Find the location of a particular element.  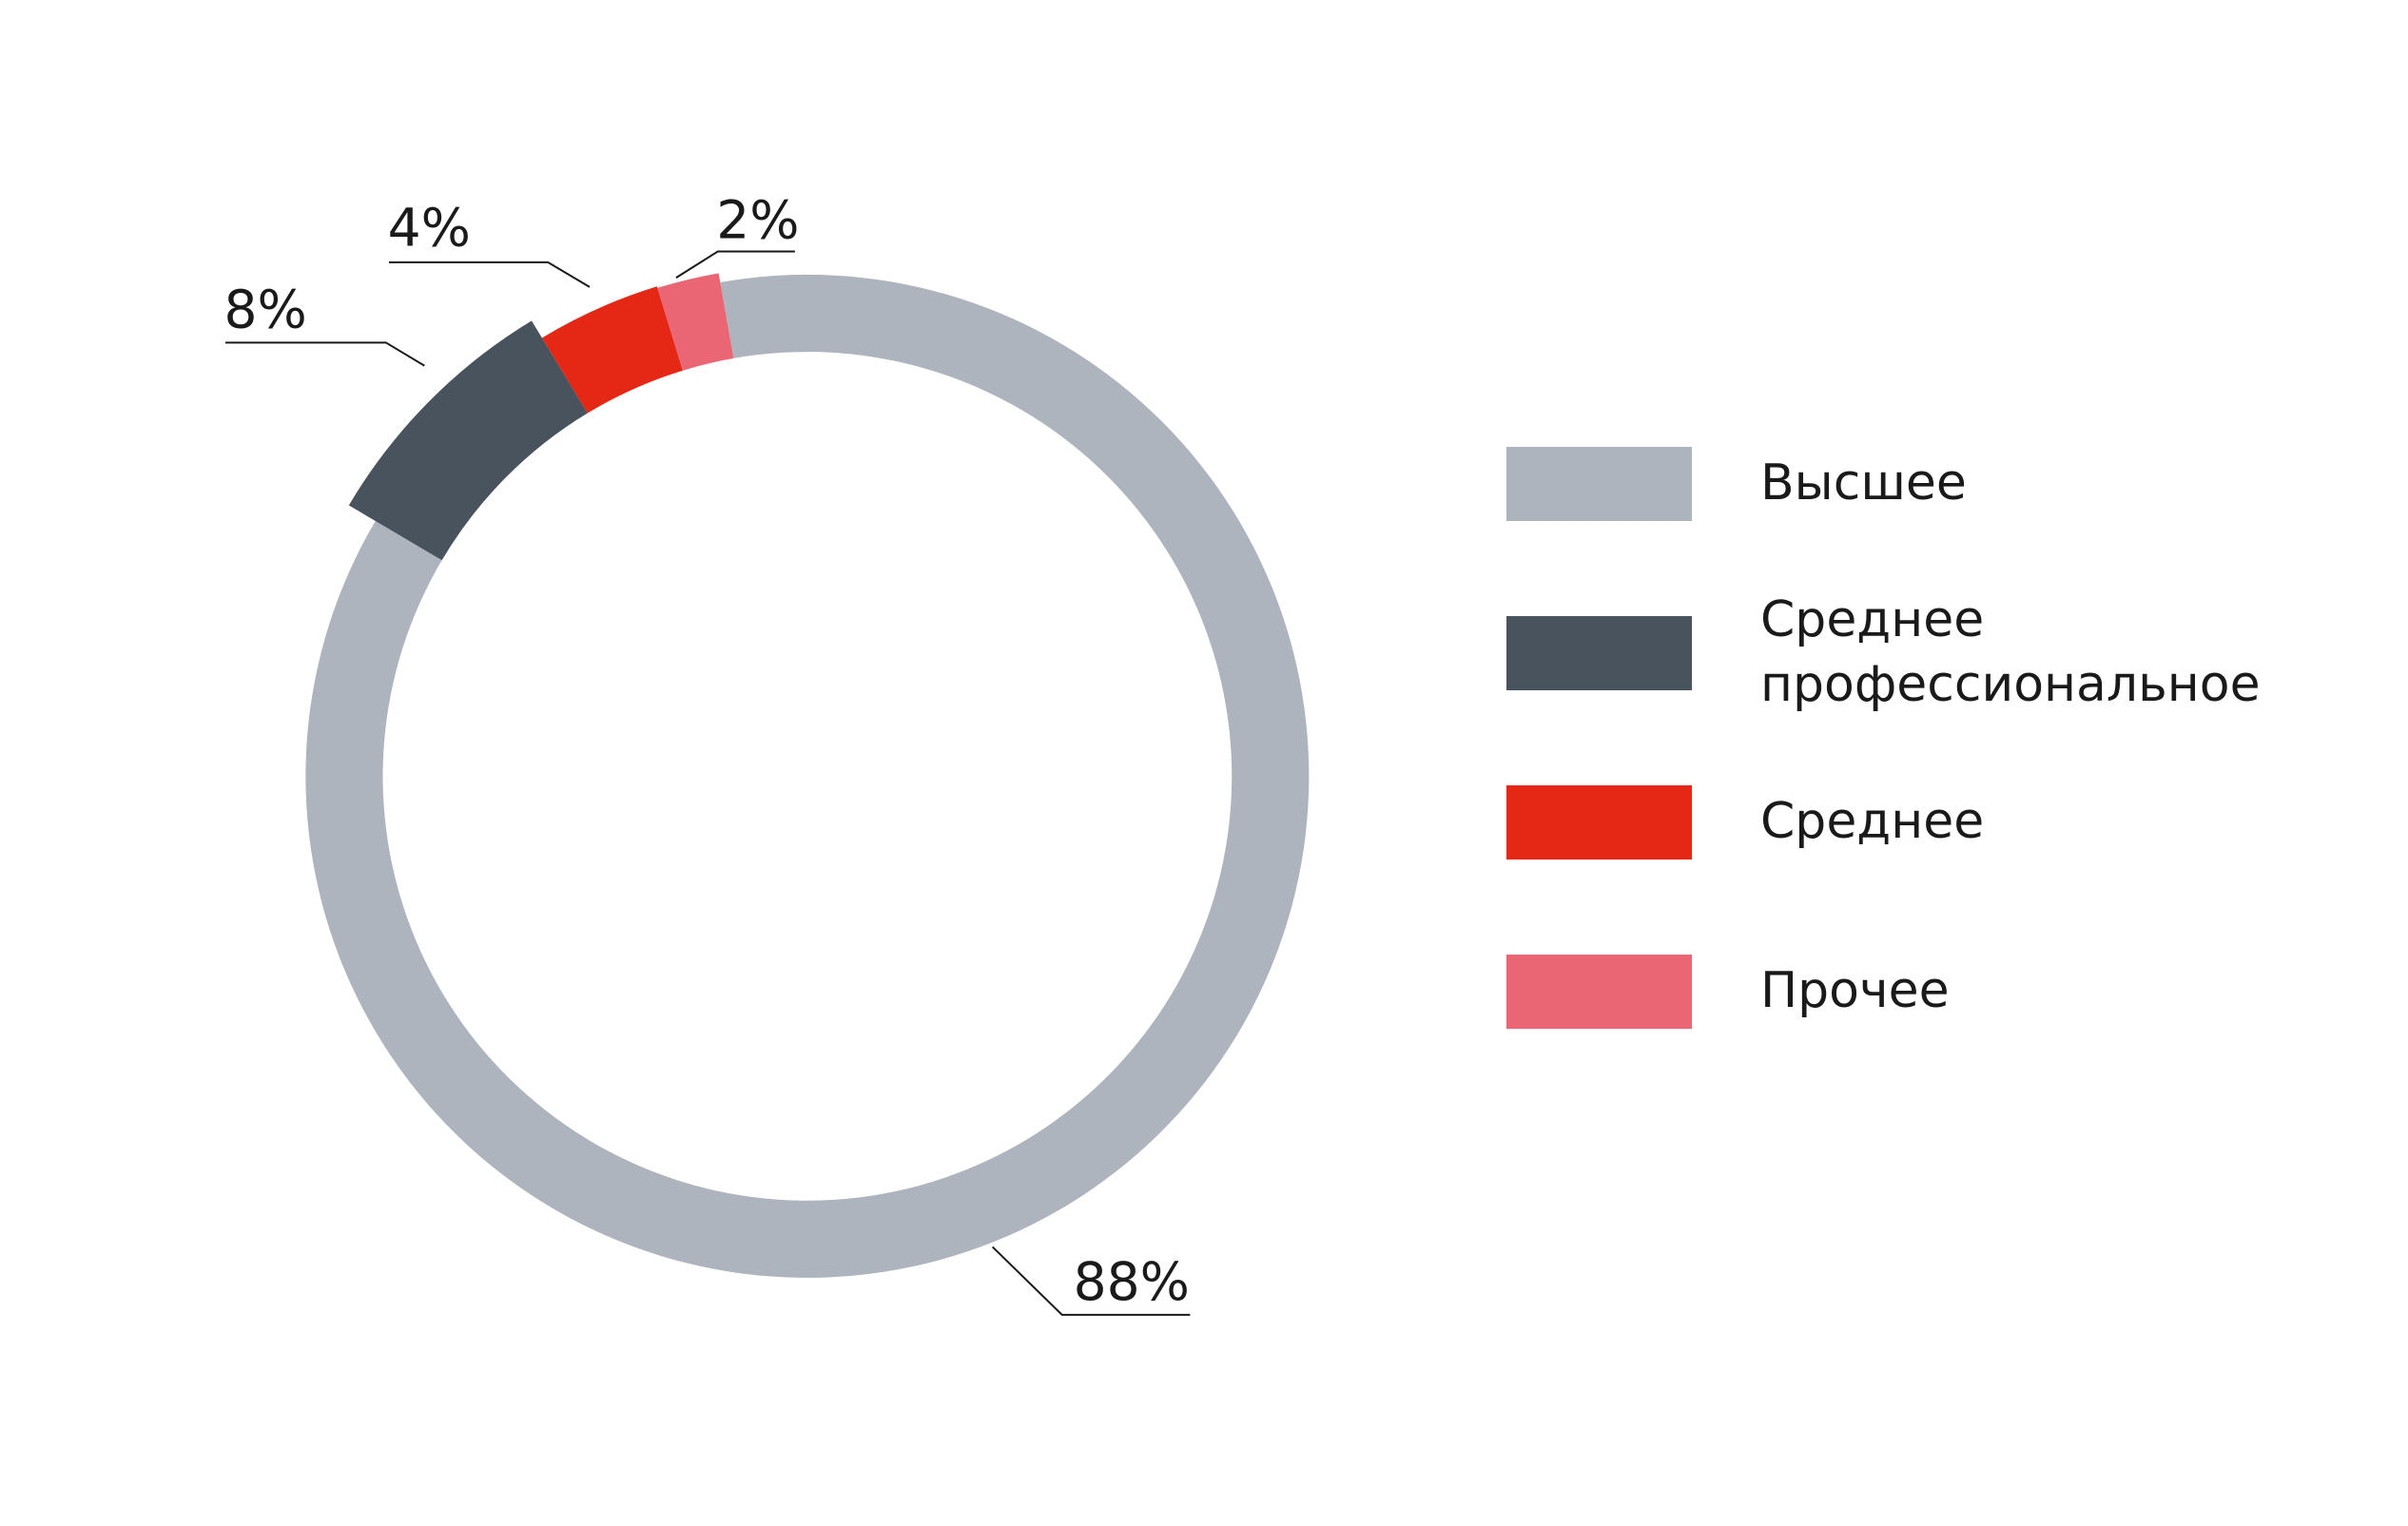

value-label: 2% is located at coordinates (758, 219).